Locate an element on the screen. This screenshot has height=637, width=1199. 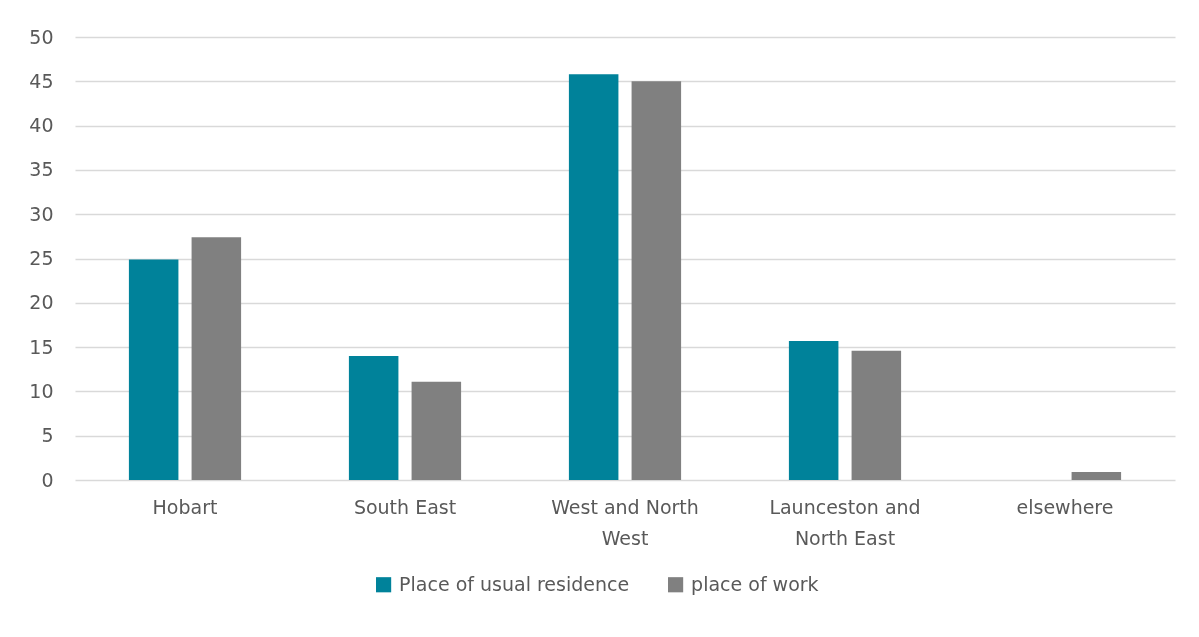
x-tick-label: South East is located at coordinates (405, 506).